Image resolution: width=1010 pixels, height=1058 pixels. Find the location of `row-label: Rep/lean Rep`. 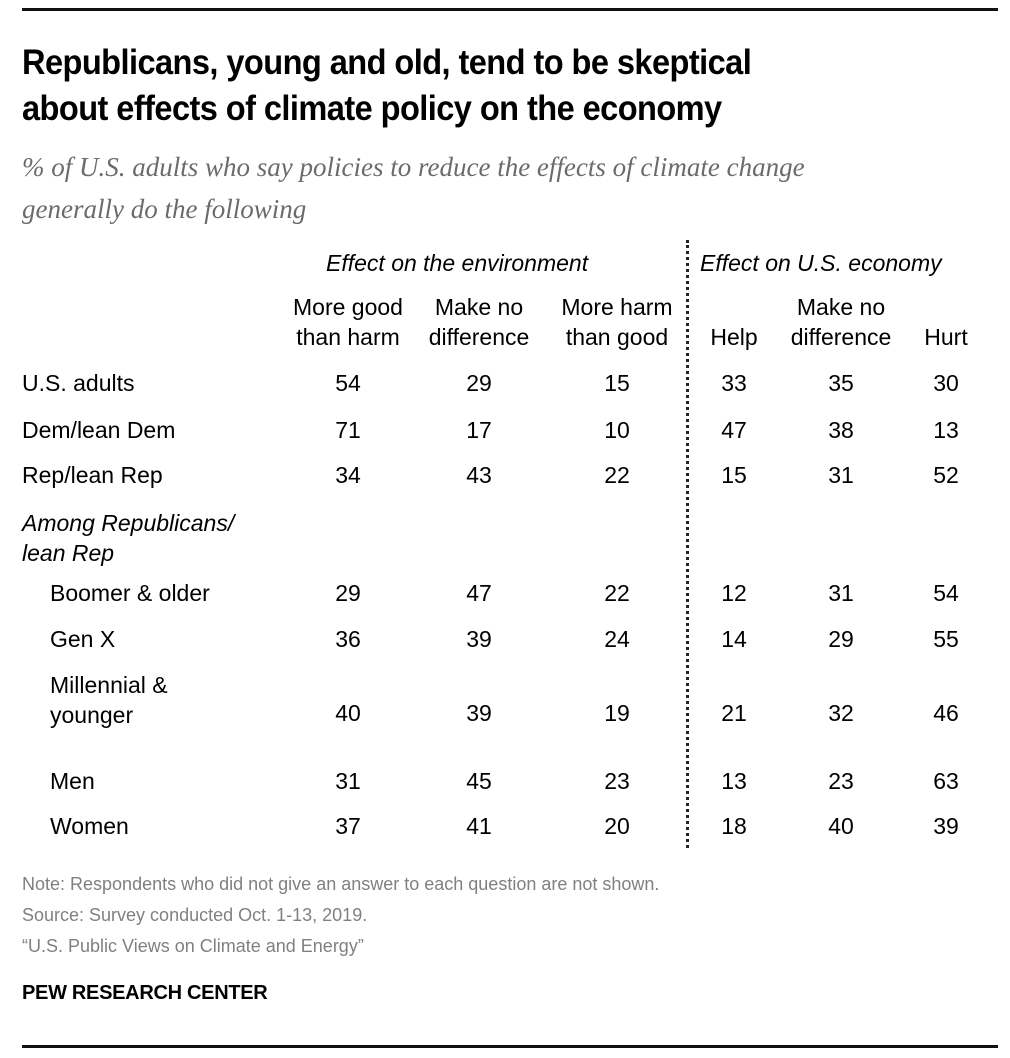

row-label: Rep/lean Rep is located at coordinates (92, 475).